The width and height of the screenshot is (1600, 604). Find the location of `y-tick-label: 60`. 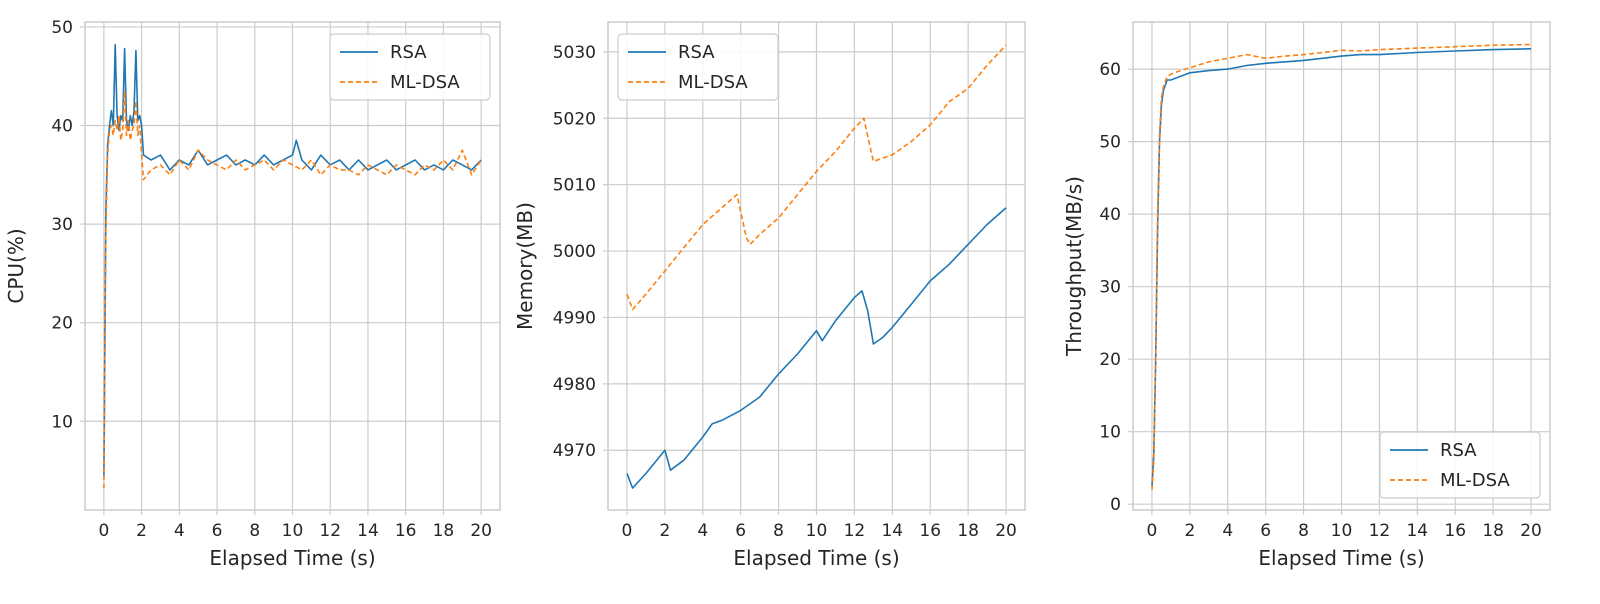

y-tick-label: 60 is located at coordinates (1110, 70).